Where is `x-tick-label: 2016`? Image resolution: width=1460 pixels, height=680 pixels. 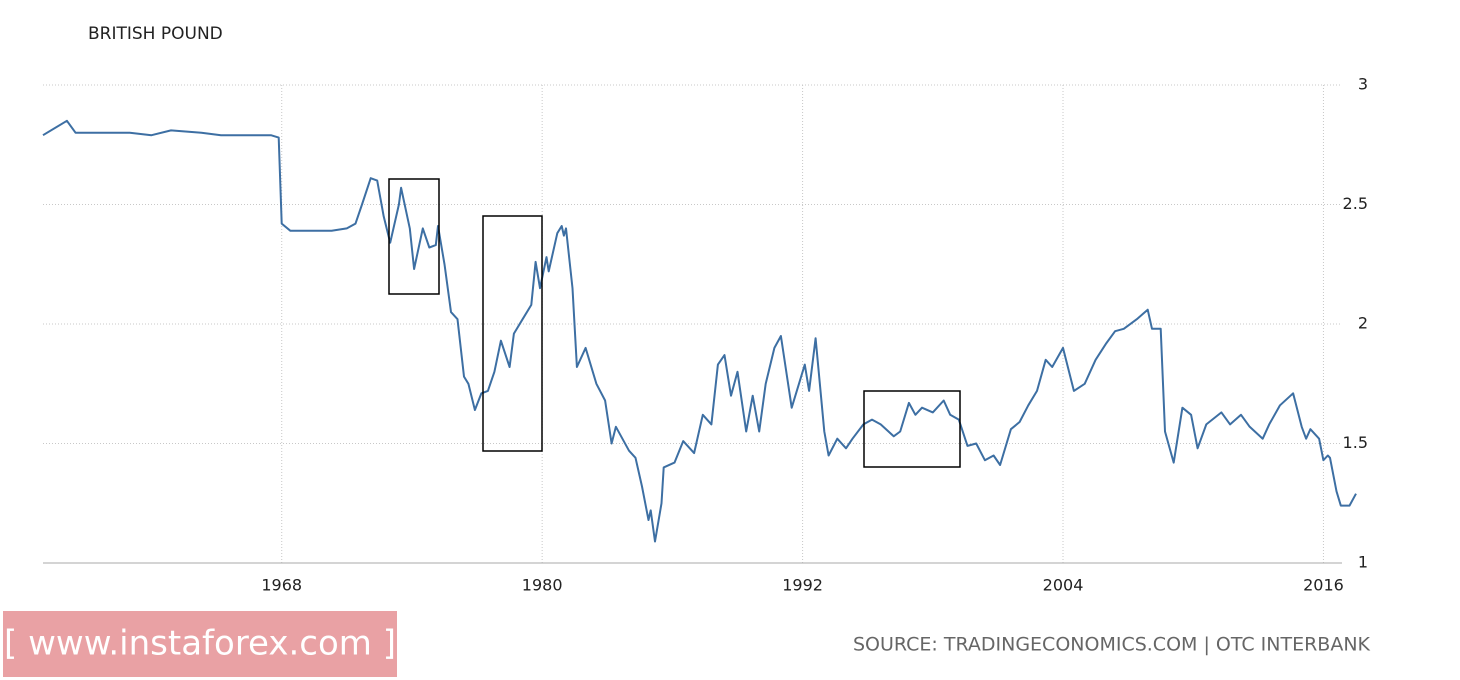
x-tick-label: 2016 is located at coordinates (1323, 585).